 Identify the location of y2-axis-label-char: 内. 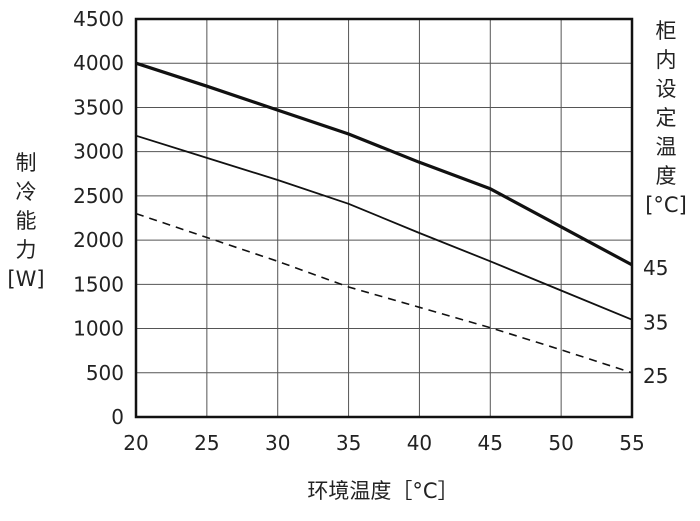
(666, 60).